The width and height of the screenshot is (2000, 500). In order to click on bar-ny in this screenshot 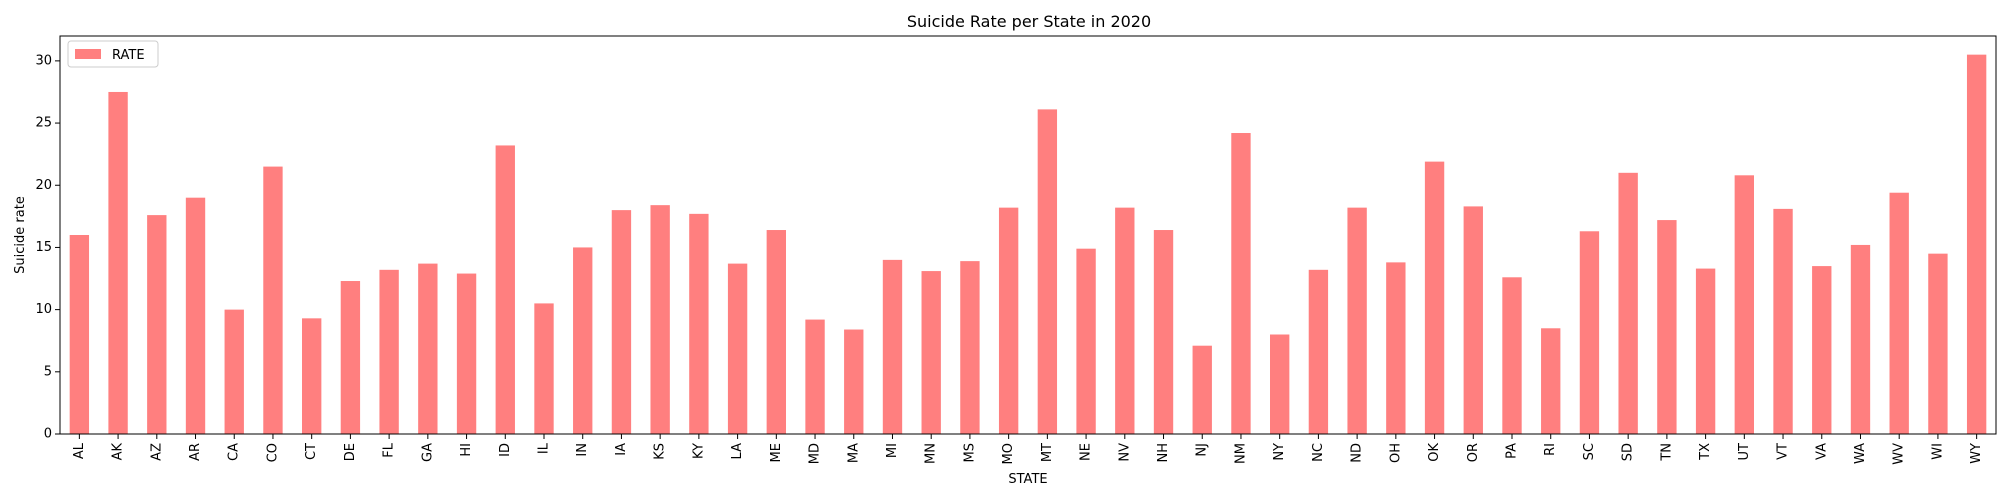, I will do `click(1280, 384)`.